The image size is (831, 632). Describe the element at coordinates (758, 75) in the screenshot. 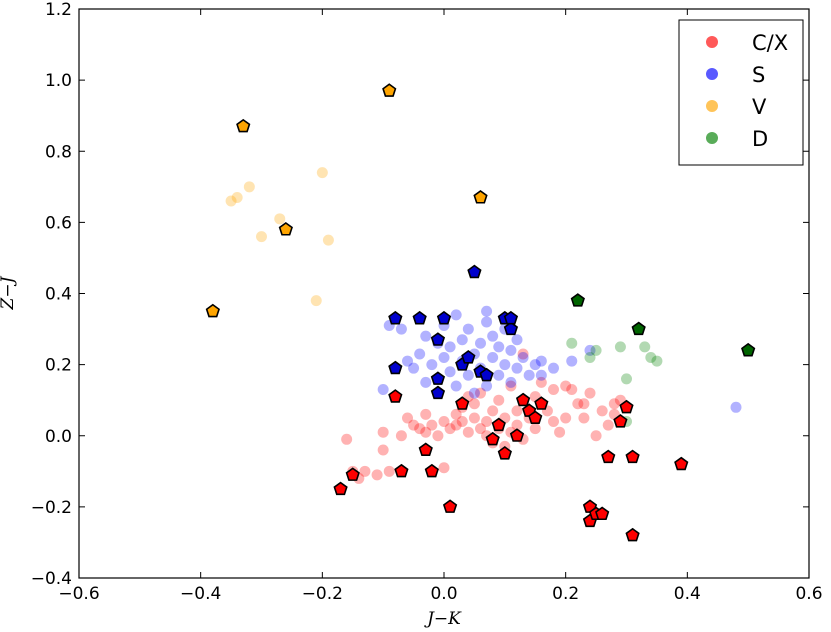

I see `legend-label-s: S` at that location.